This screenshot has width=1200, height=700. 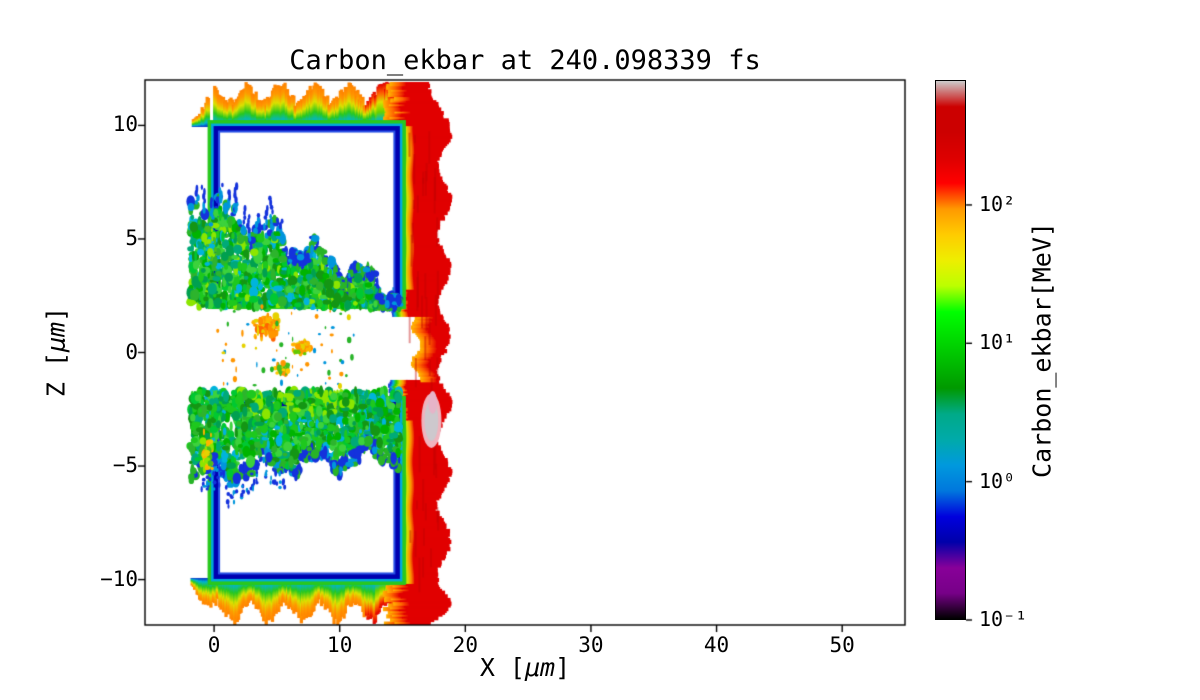 What do you see at coordinates (950, 350) in the screenshot?
I see `colorbar` at bounding box center [950, 350].